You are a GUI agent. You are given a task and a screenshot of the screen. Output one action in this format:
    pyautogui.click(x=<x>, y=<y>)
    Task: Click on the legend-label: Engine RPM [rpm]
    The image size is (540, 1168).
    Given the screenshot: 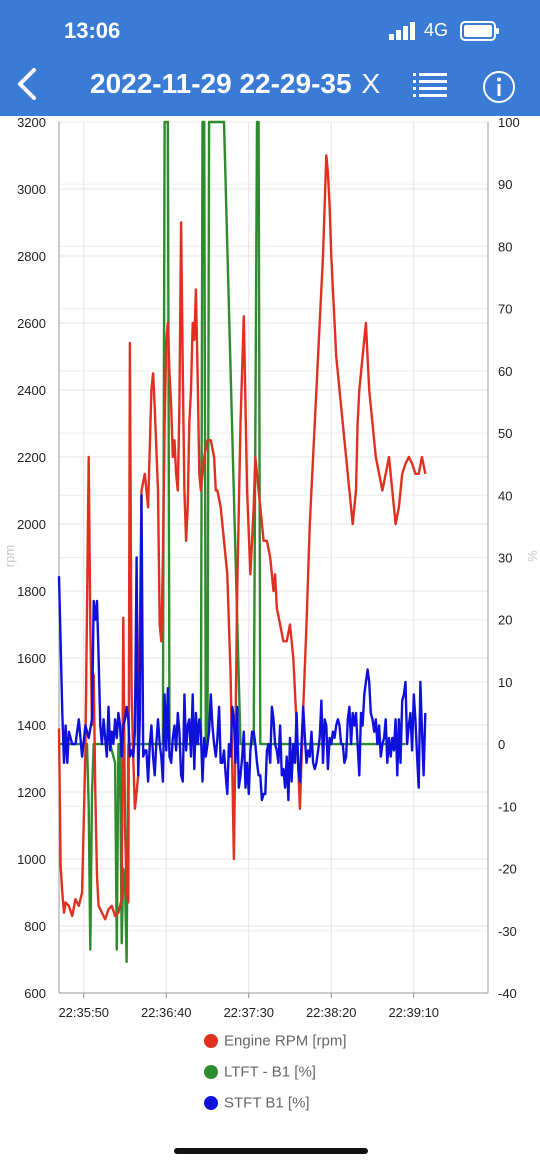 What is the action you would take?
    pyautogui.click(x=285, y=1041)
    